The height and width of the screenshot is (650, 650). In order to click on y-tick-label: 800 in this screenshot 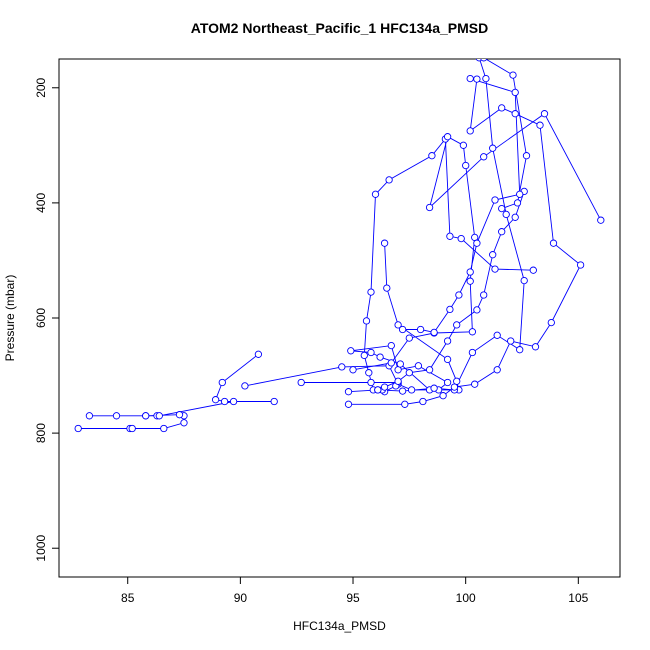, I will do `click(41, 433)`.